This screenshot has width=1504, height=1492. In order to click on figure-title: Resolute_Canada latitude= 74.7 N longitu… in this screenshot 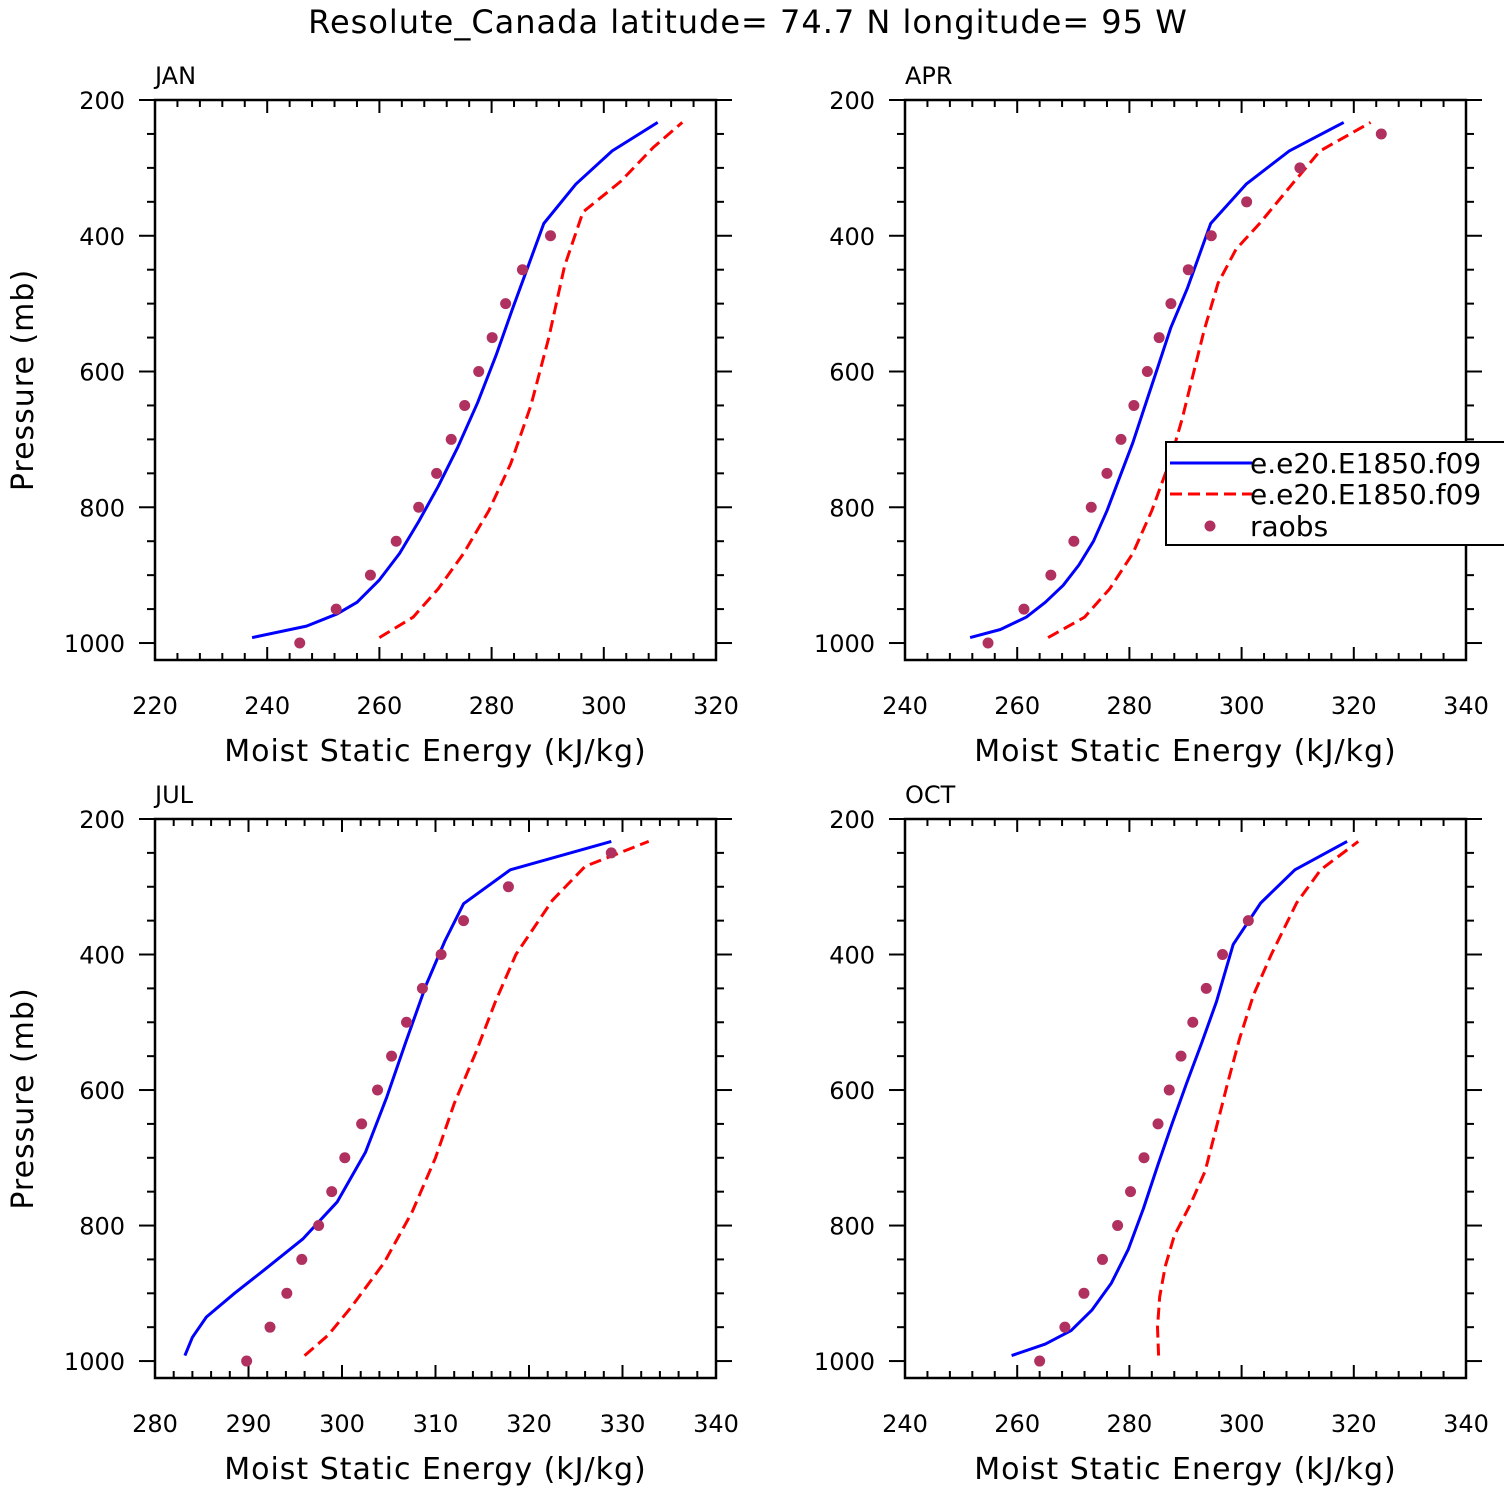, I will do `click(748, 22)`.